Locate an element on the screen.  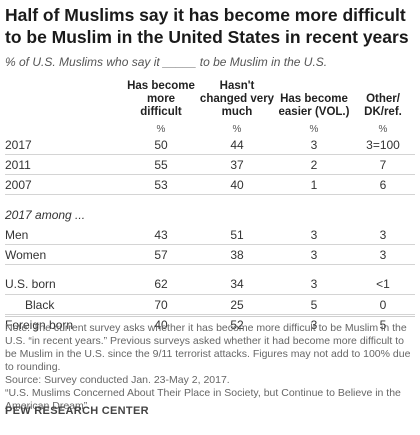
table-row: Women 57 38 3 3 is located at coordinates (210, 254).